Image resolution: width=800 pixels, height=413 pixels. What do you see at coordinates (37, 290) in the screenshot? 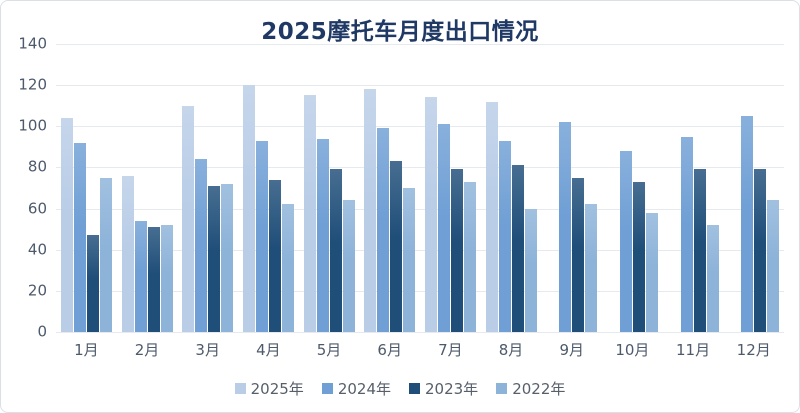
I see `y-tick-label: 20` at bounding box center [37, 290].